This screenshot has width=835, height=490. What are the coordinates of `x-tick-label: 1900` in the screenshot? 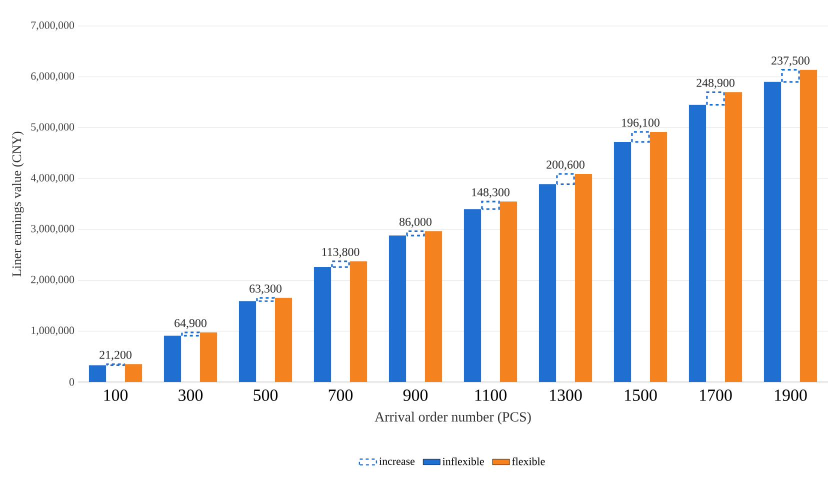 It's located at (791, 395).